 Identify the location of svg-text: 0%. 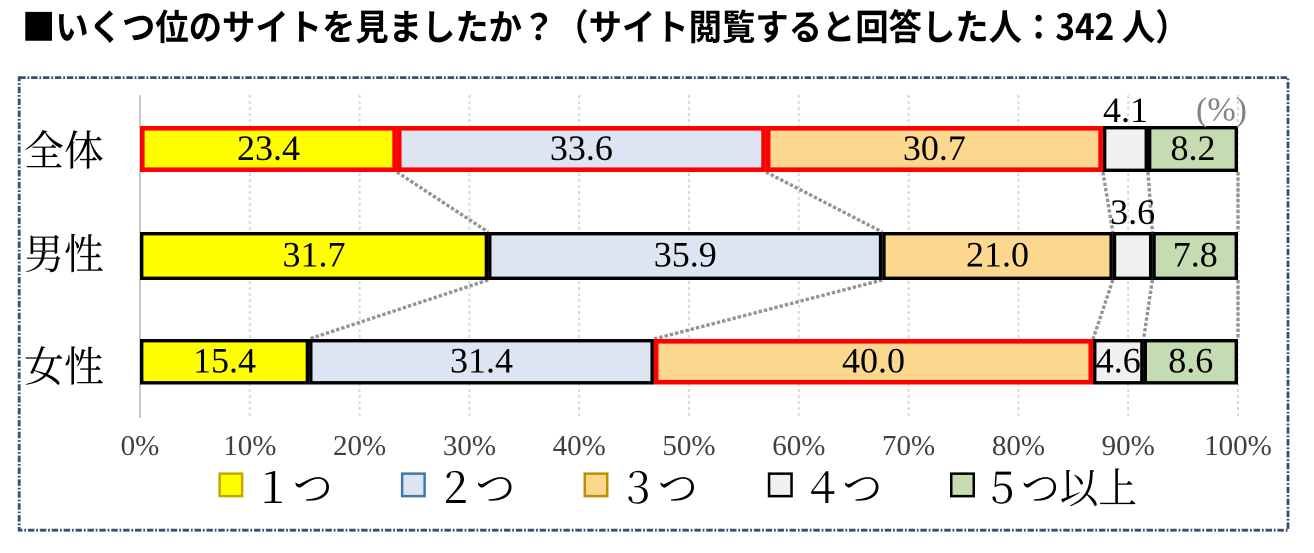
(140, 446).